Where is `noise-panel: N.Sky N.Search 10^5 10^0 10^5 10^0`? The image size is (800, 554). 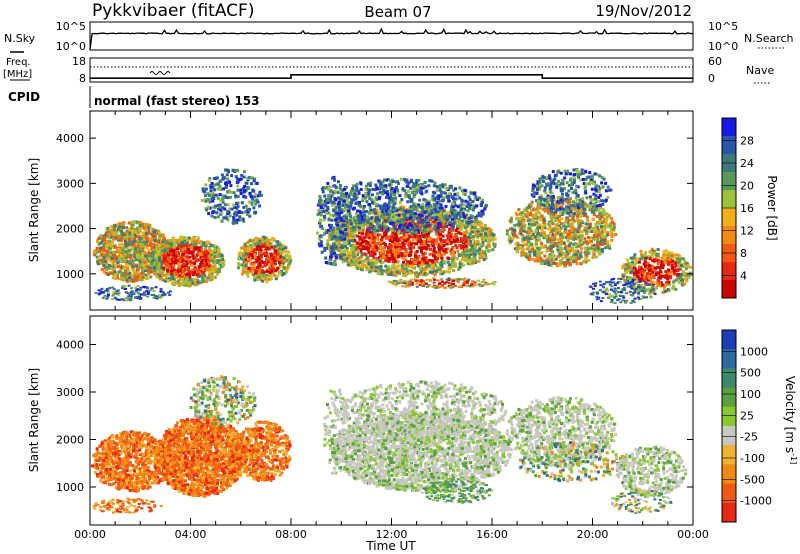 noise-panel: N.Sky N.Search 10^5 10^0 10^5 10^0 is located at coordinates (399, 36).